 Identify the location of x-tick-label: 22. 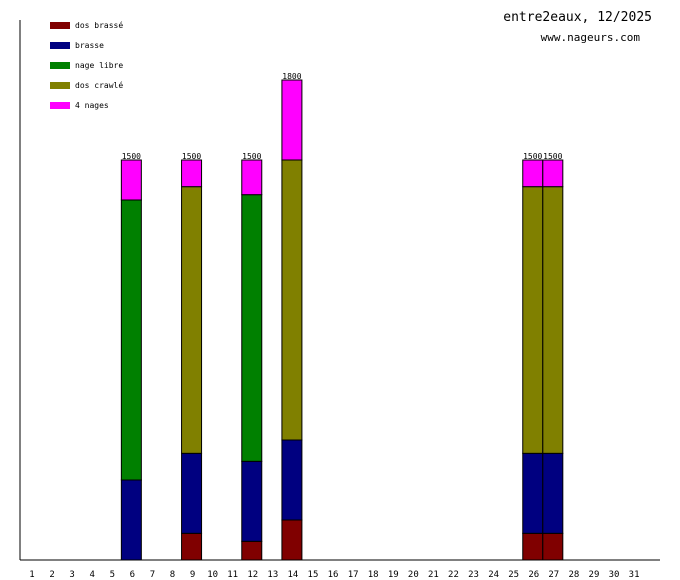
(453, 575).